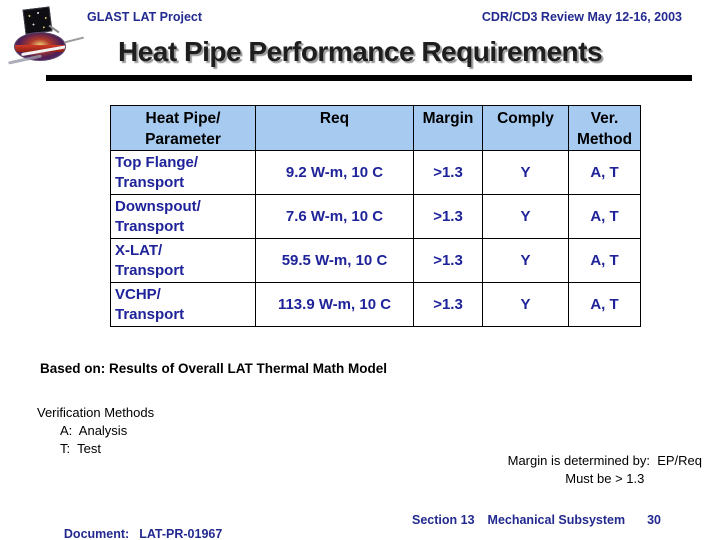  What do you see at coordinates (334, 304) in the screenshot?
I see `cell-req: 113.9 W-m, 10 C` at bounding box center [334, 304].